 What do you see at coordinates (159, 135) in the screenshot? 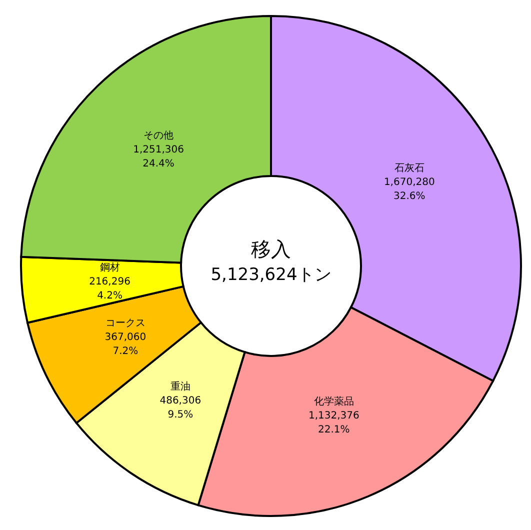
I see `slice-label: その他` at bounding box center [159, 135].